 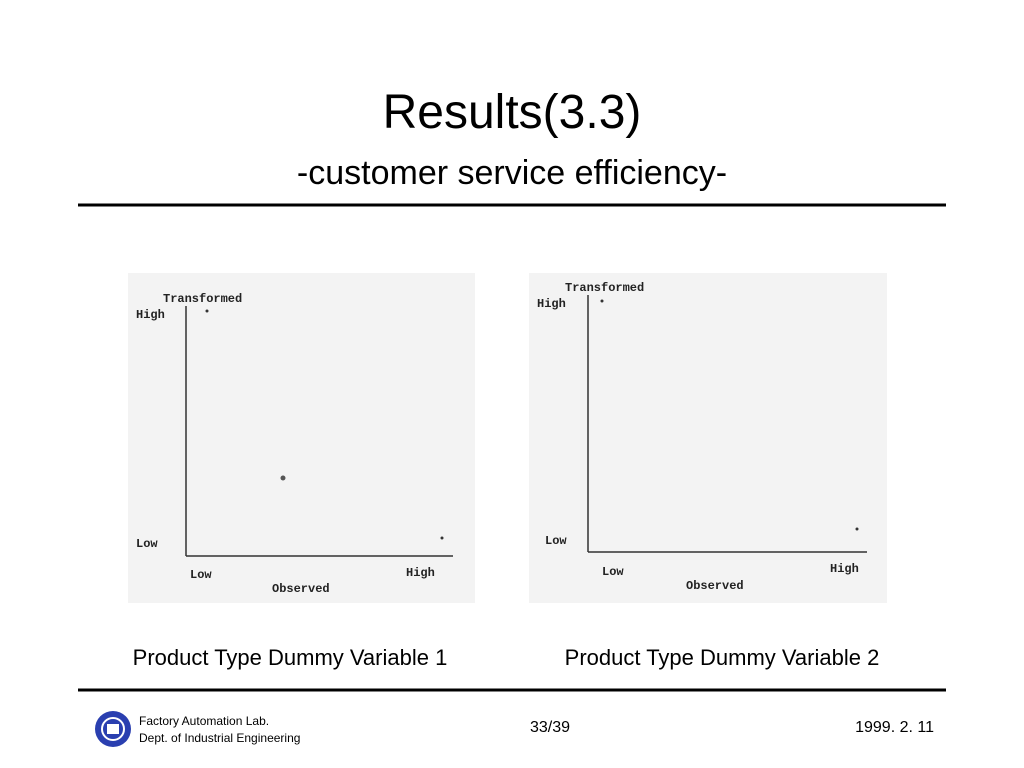 I want to click on scan-bg, so click(x=301, y=438).